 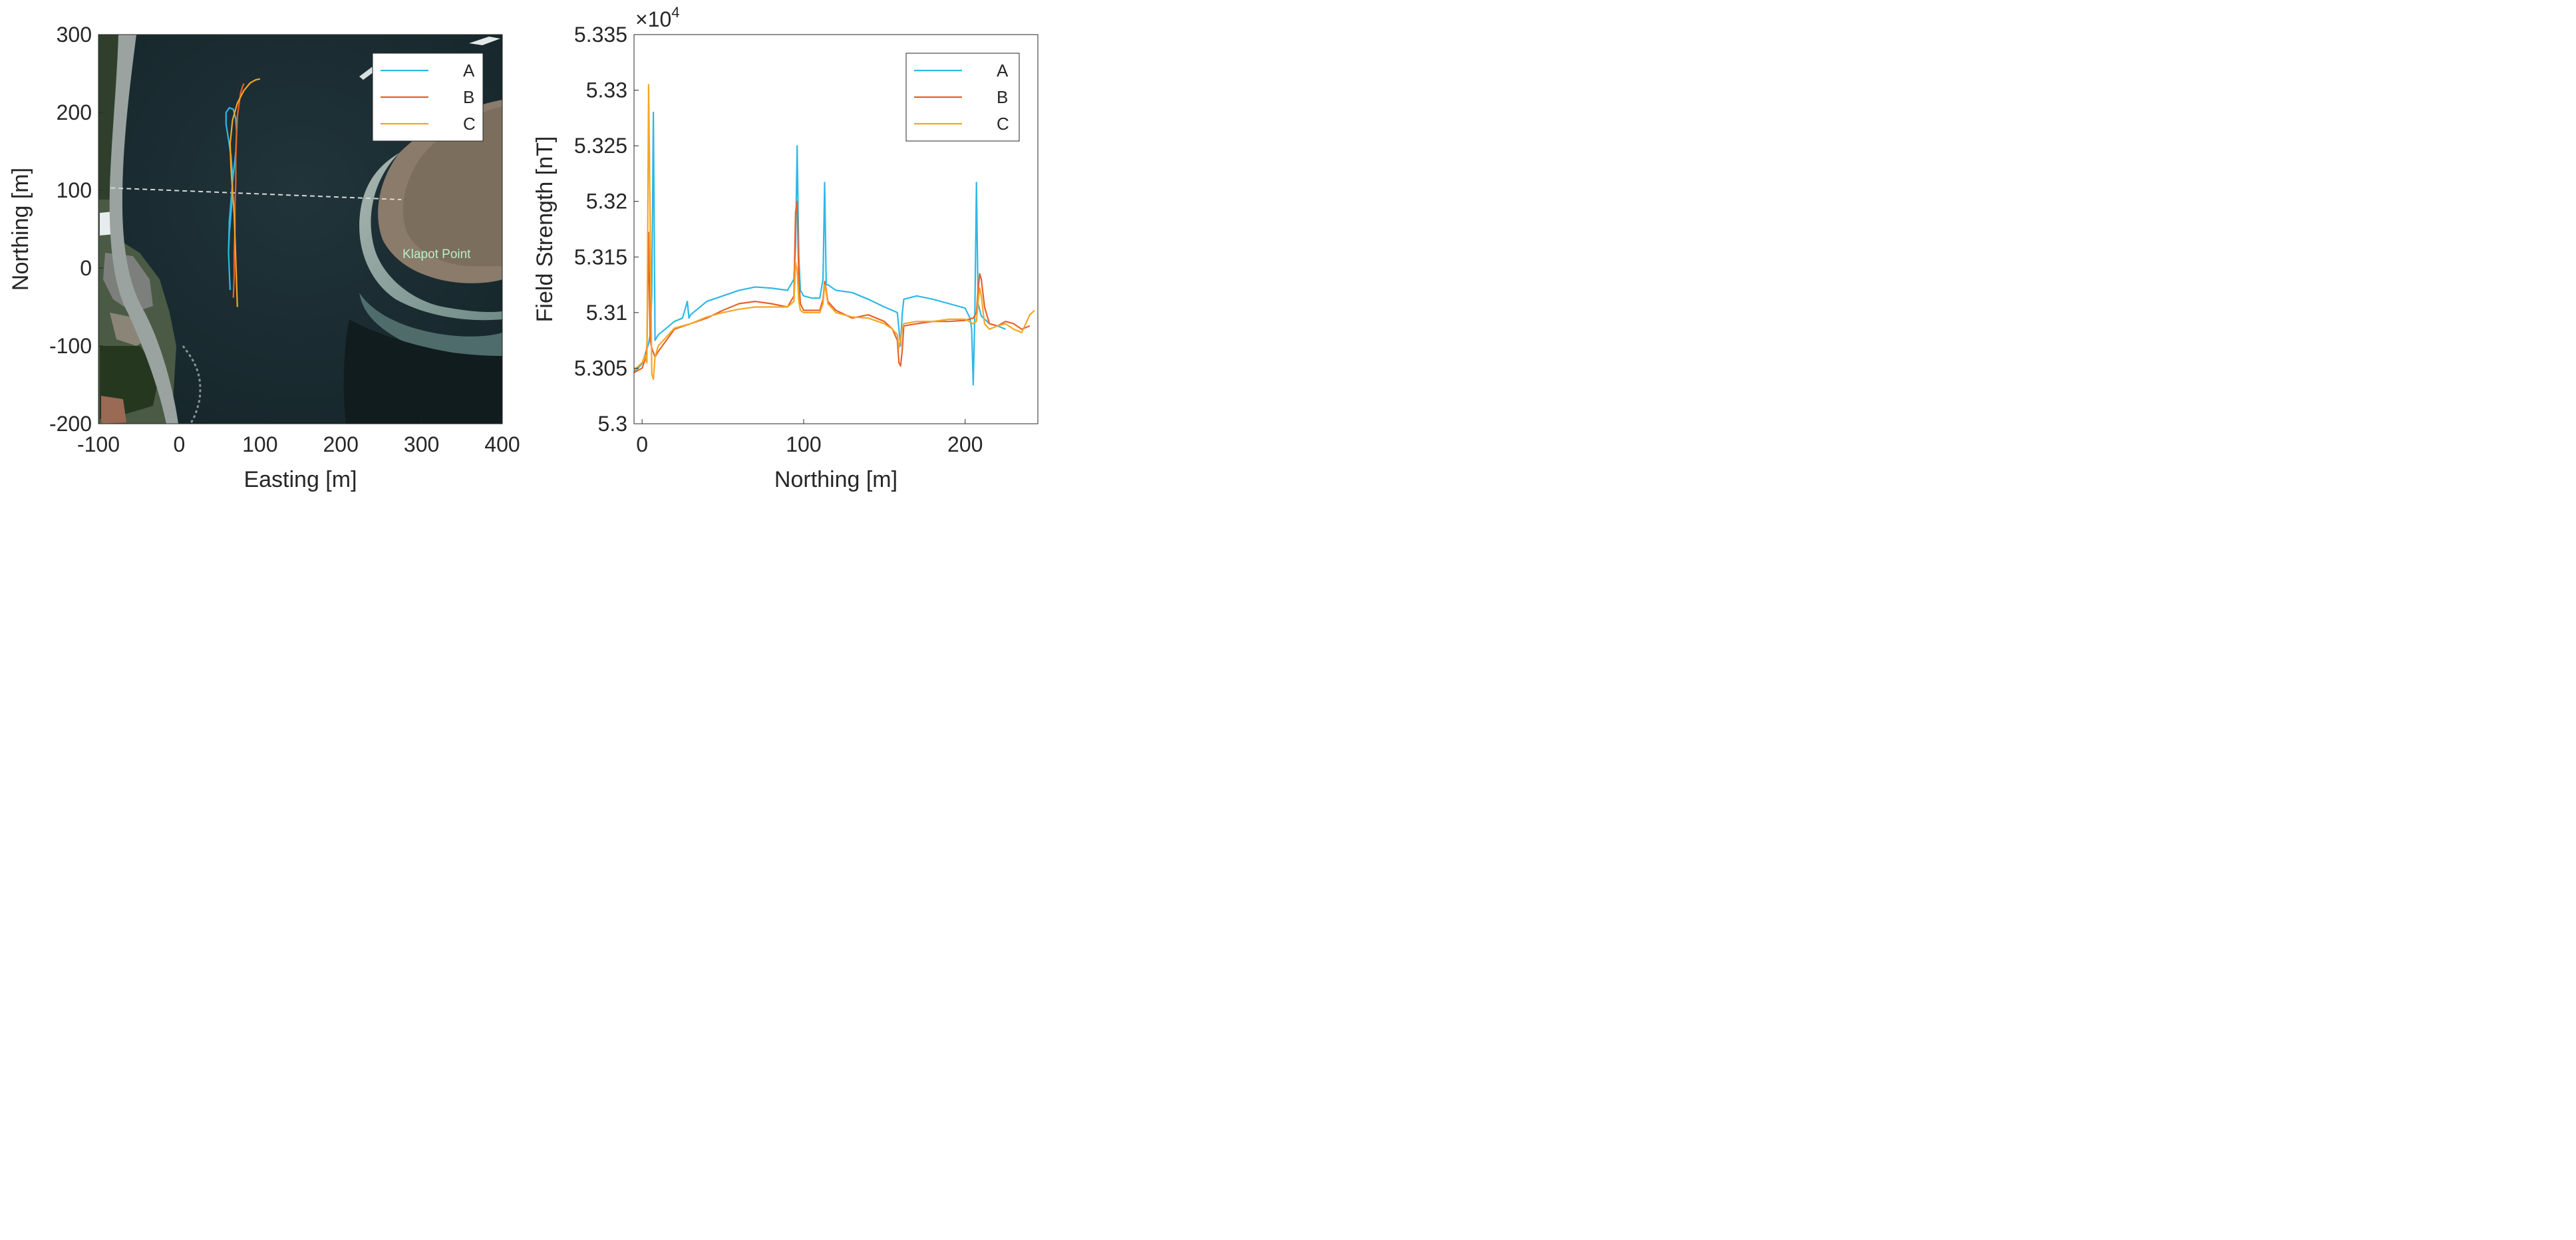 I want to click on y-tick-label: 5.3, so click(x=612, y=424).